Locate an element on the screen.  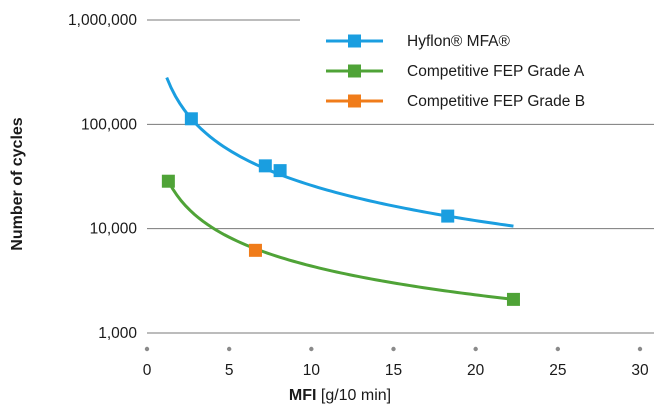
x-axis-tick-labels: 0 5 10 15 20 25 30 is located at coordinates (396, 362).